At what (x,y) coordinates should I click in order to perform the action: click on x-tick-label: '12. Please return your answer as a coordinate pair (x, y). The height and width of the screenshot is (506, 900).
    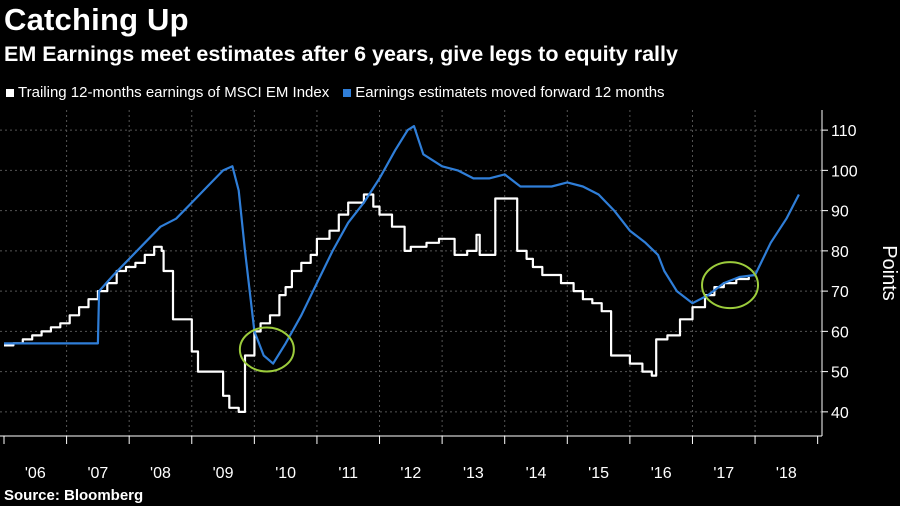
    Looking at the image, I should click on (410, 473).